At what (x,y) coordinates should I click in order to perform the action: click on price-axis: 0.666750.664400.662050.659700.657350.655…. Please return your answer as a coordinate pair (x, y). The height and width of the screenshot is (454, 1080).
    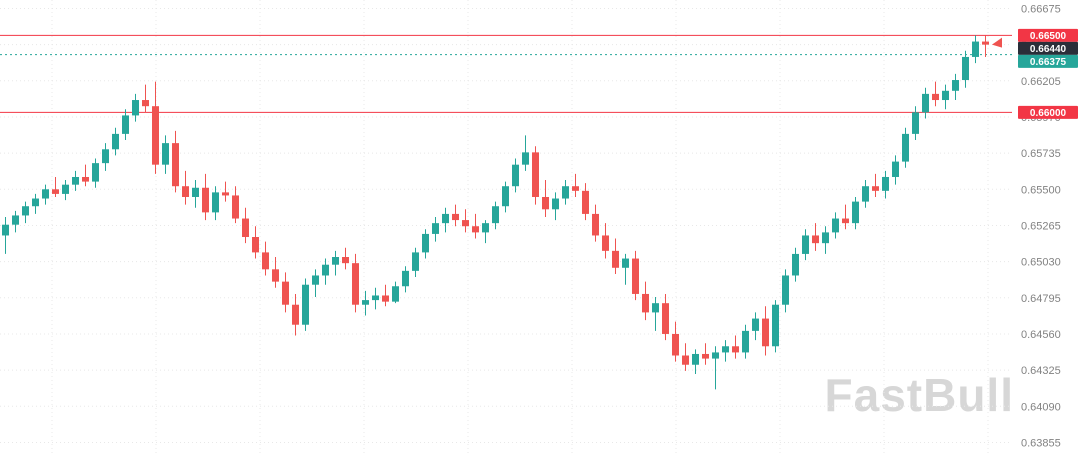
    Looking at the image, I should click on (1041, 226).